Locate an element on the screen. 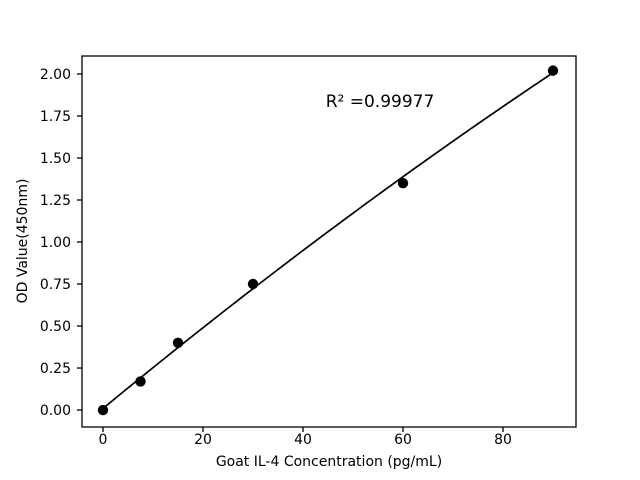 The height and width of the screenshot is (480, 640). y-tick-label: 1.75 is located at coordinates (55, 117).